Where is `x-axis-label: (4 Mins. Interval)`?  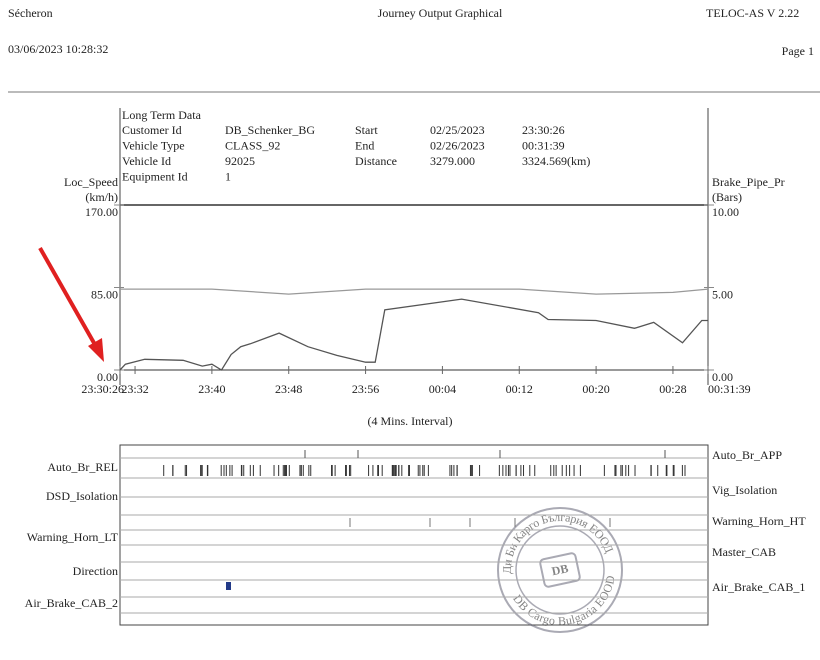 x-axis-label: (4 Mins. Interval) is located at coordinates (410, 421).